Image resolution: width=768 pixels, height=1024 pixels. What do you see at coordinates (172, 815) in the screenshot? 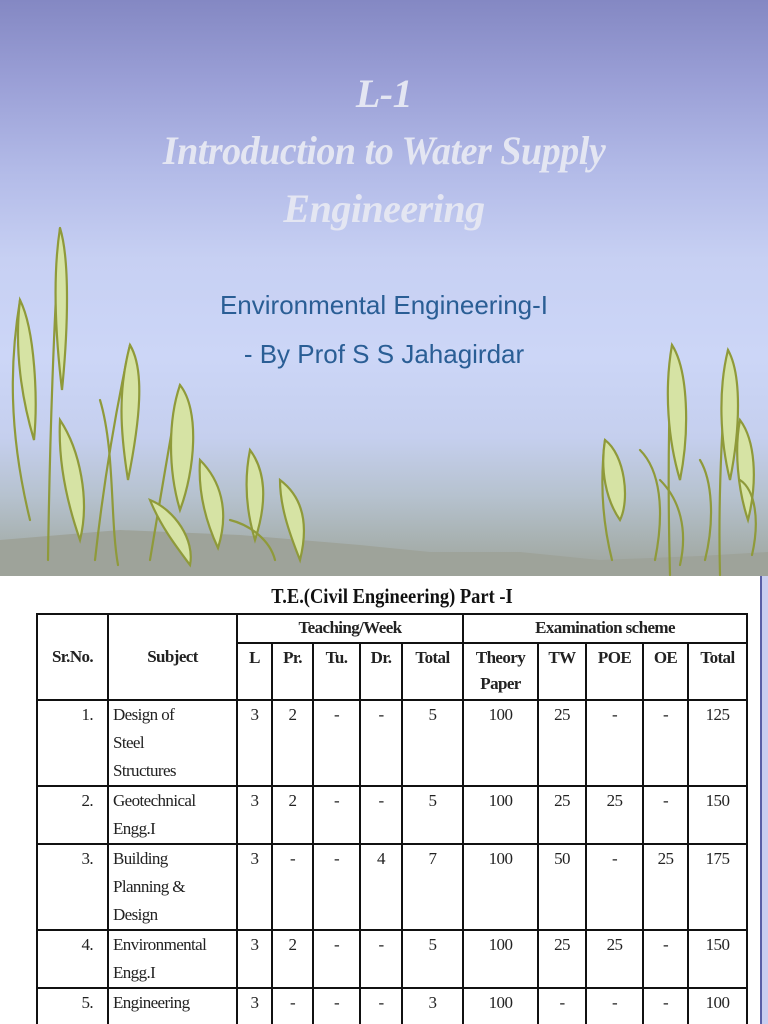
I see `cell-subject: Geotechnical Engg.I` at bounding box center [172, 815].